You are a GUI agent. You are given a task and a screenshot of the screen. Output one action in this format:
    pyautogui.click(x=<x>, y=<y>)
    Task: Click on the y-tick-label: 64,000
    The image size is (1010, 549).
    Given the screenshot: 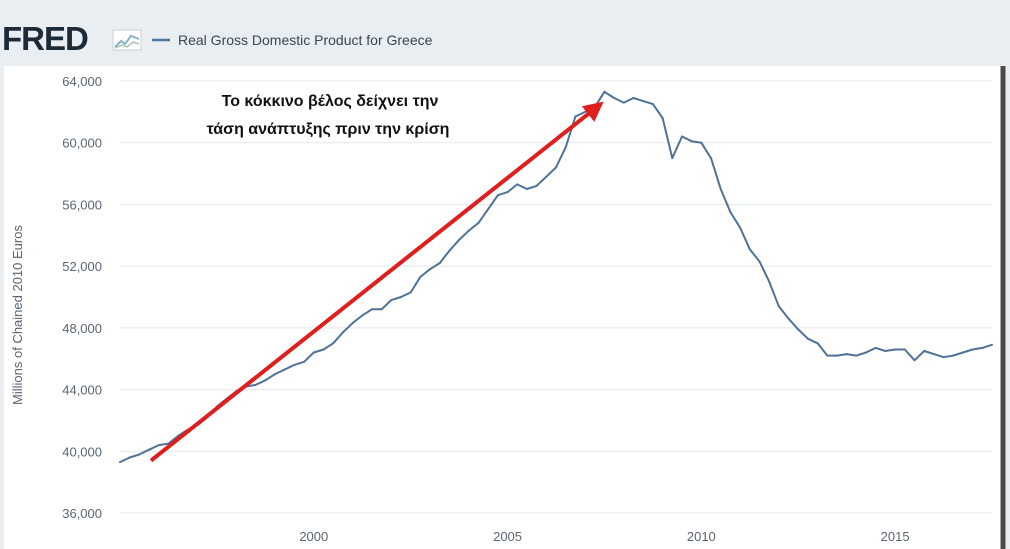 What is the action you would take?
    pyautogui.click(x=82, y=81)
    